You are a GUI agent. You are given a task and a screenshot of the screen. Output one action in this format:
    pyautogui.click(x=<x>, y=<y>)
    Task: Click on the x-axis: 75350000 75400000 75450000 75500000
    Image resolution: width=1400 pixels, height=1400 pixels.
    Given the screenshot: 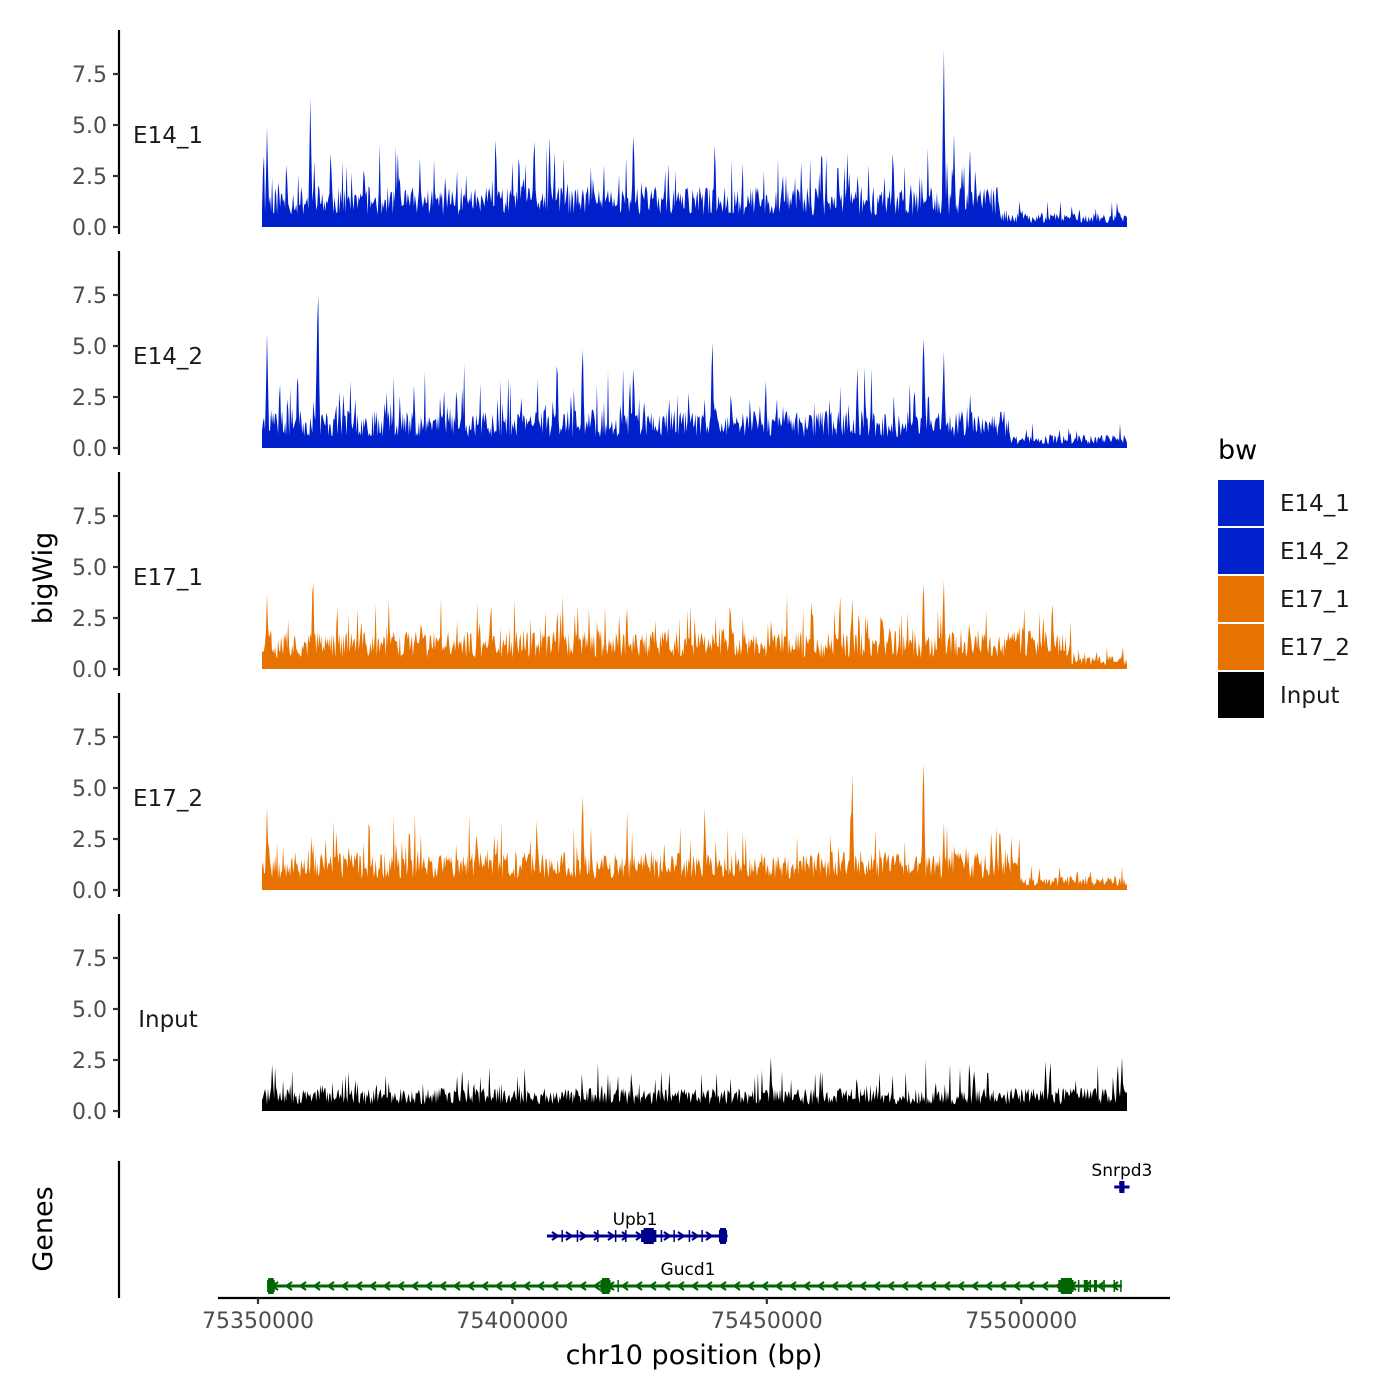 What is the action you would take?
    pyautogui.click(x=686, y=1315)
    